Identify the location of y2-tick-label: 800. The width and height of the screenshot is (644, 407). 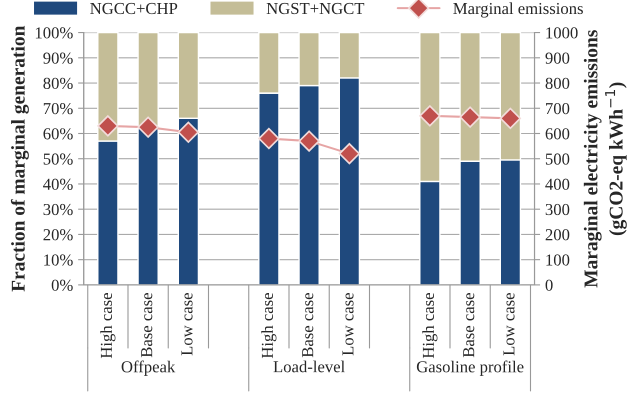
(558, 83).